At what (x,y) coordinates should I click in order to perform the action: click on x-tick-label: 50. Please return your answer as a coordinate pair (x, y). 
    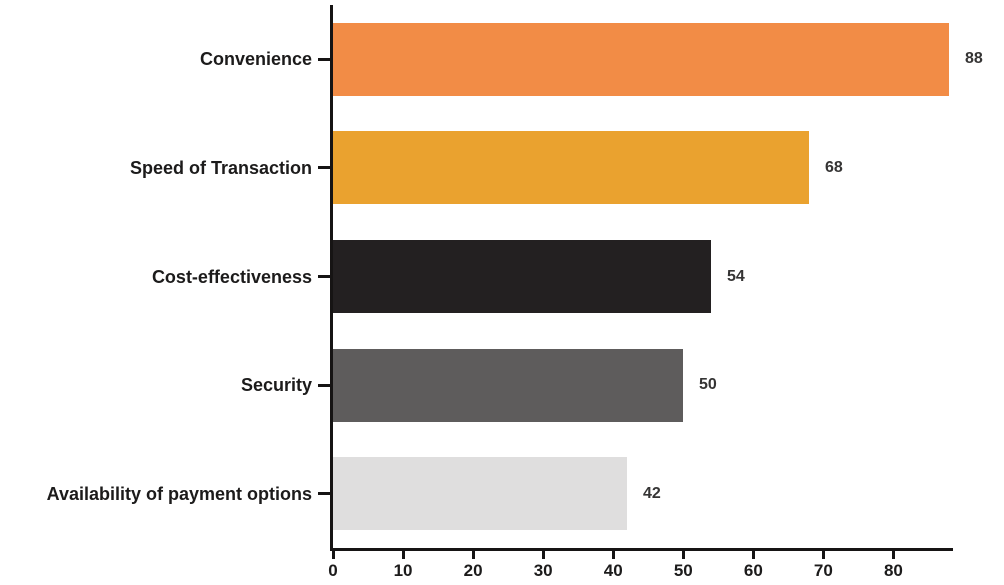
    Looking at the image, I should click on (683, 570).